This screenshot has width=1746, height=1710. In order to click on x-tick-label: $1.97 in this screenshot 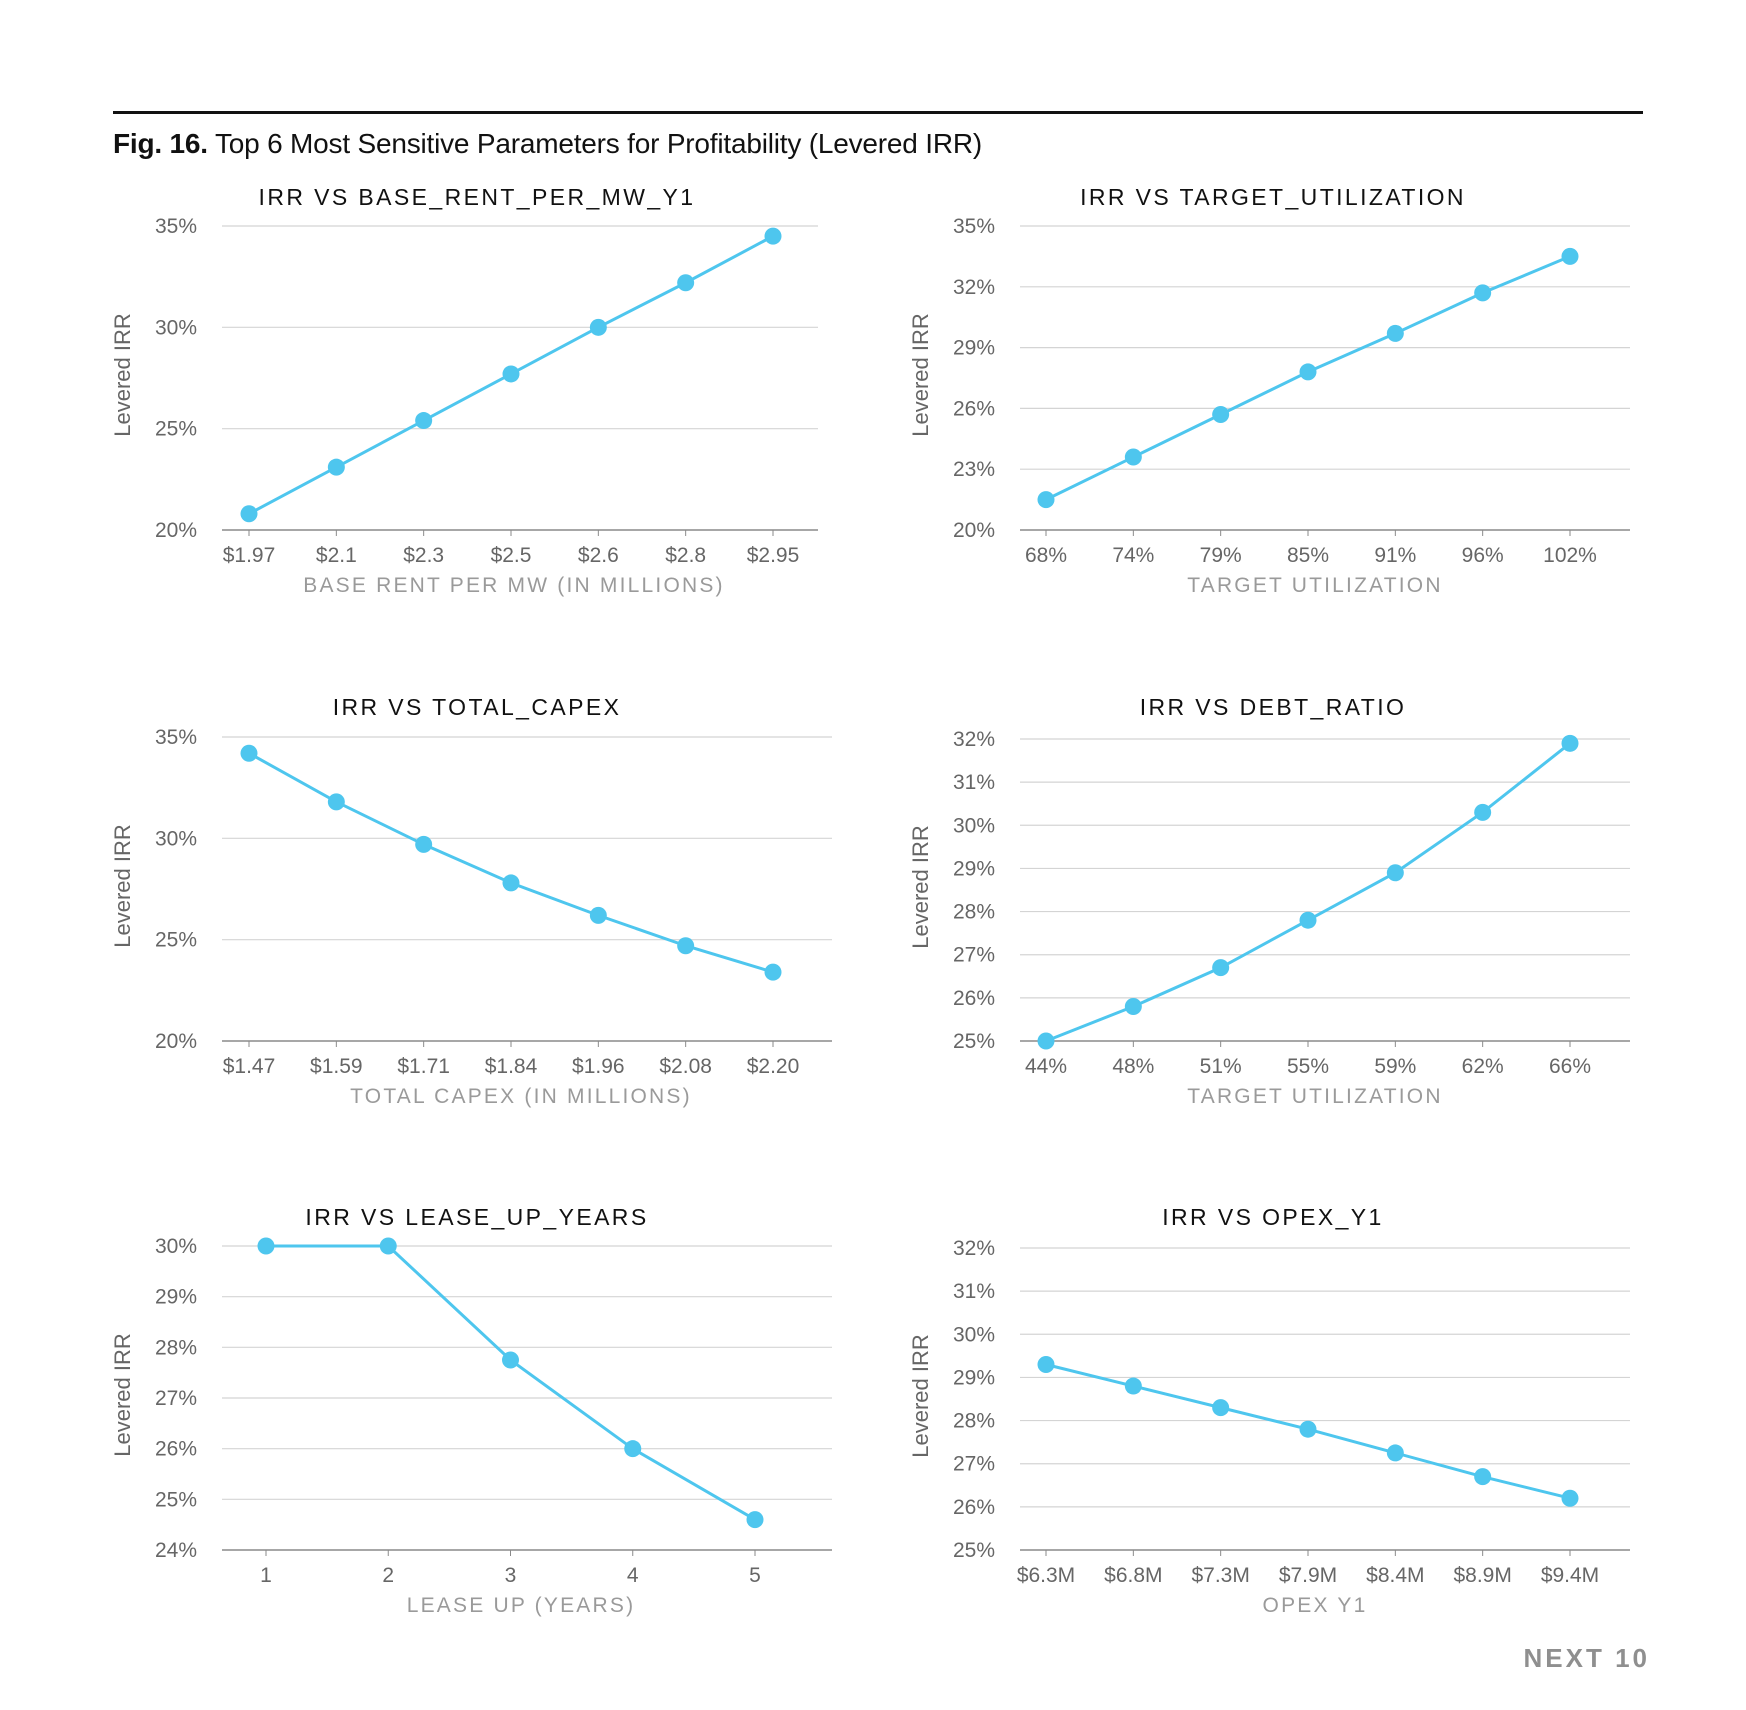, I will do `click(249, 555)`.